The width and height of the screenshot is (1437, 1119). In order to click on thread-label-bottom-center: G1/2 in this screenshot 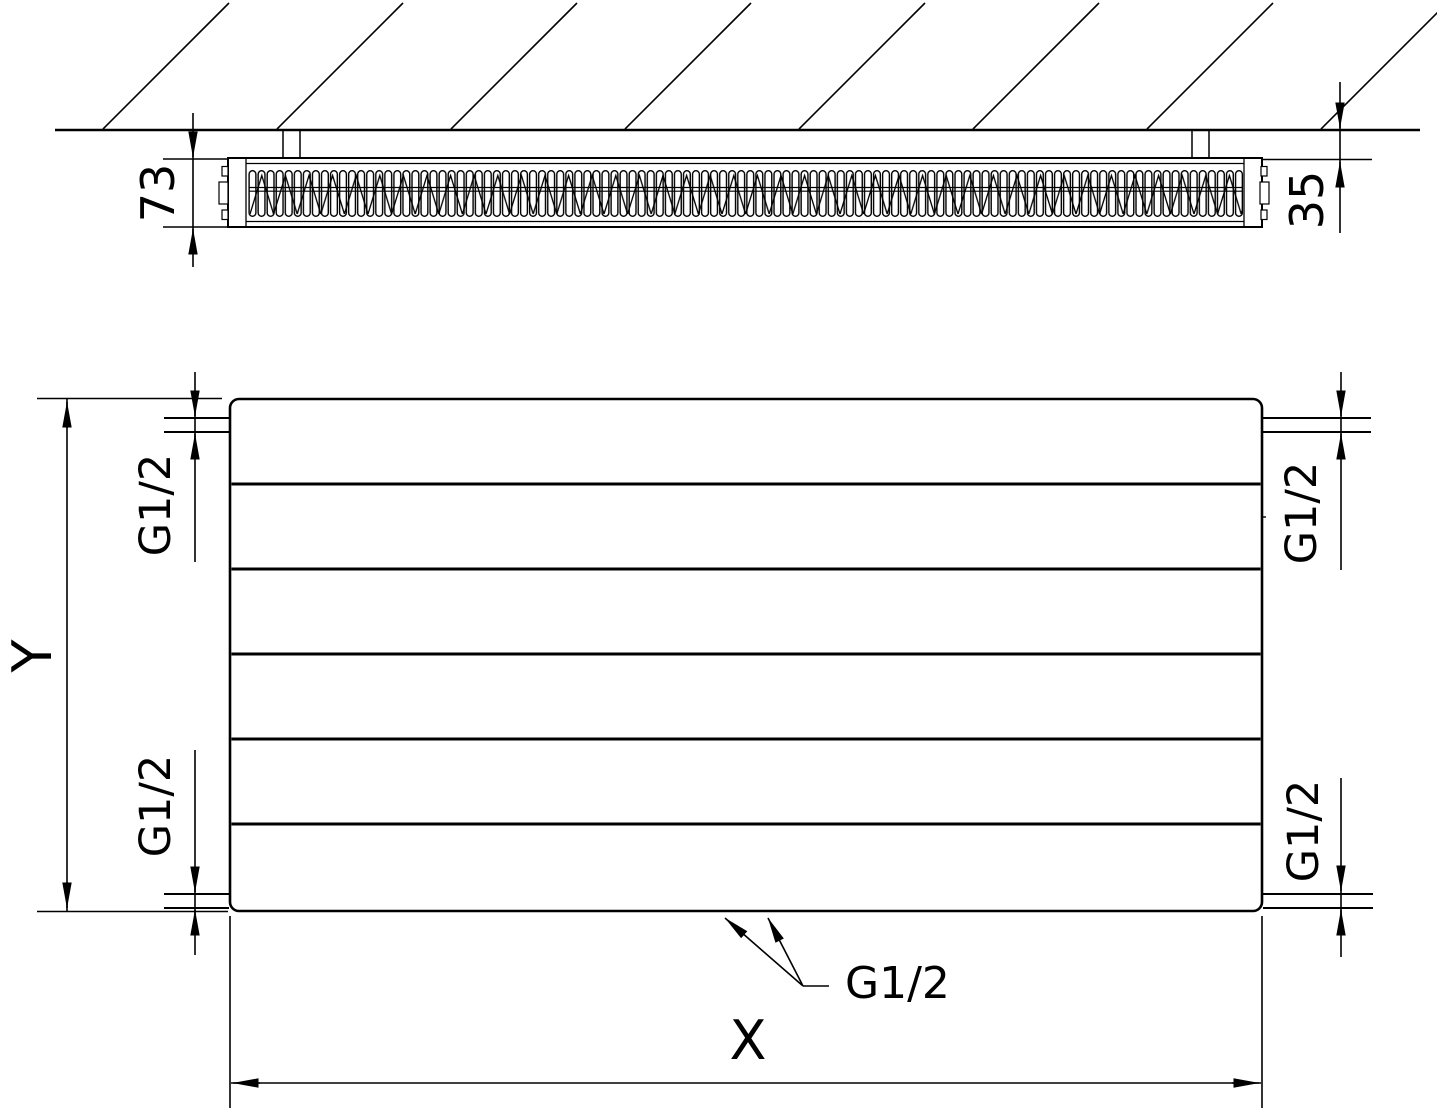, I will do `click(897, 983)`.